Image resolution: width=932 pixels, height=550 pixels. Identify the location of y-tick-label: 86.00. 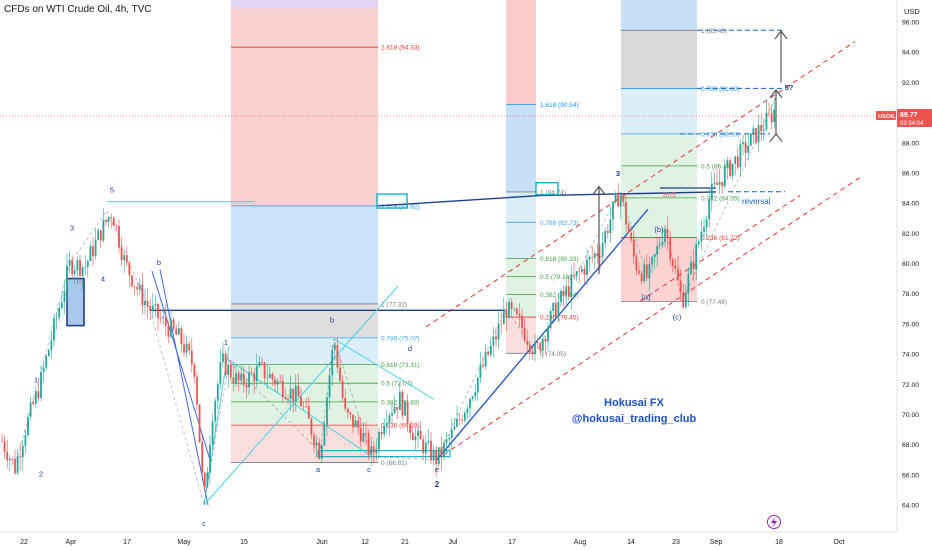
(910, 173).